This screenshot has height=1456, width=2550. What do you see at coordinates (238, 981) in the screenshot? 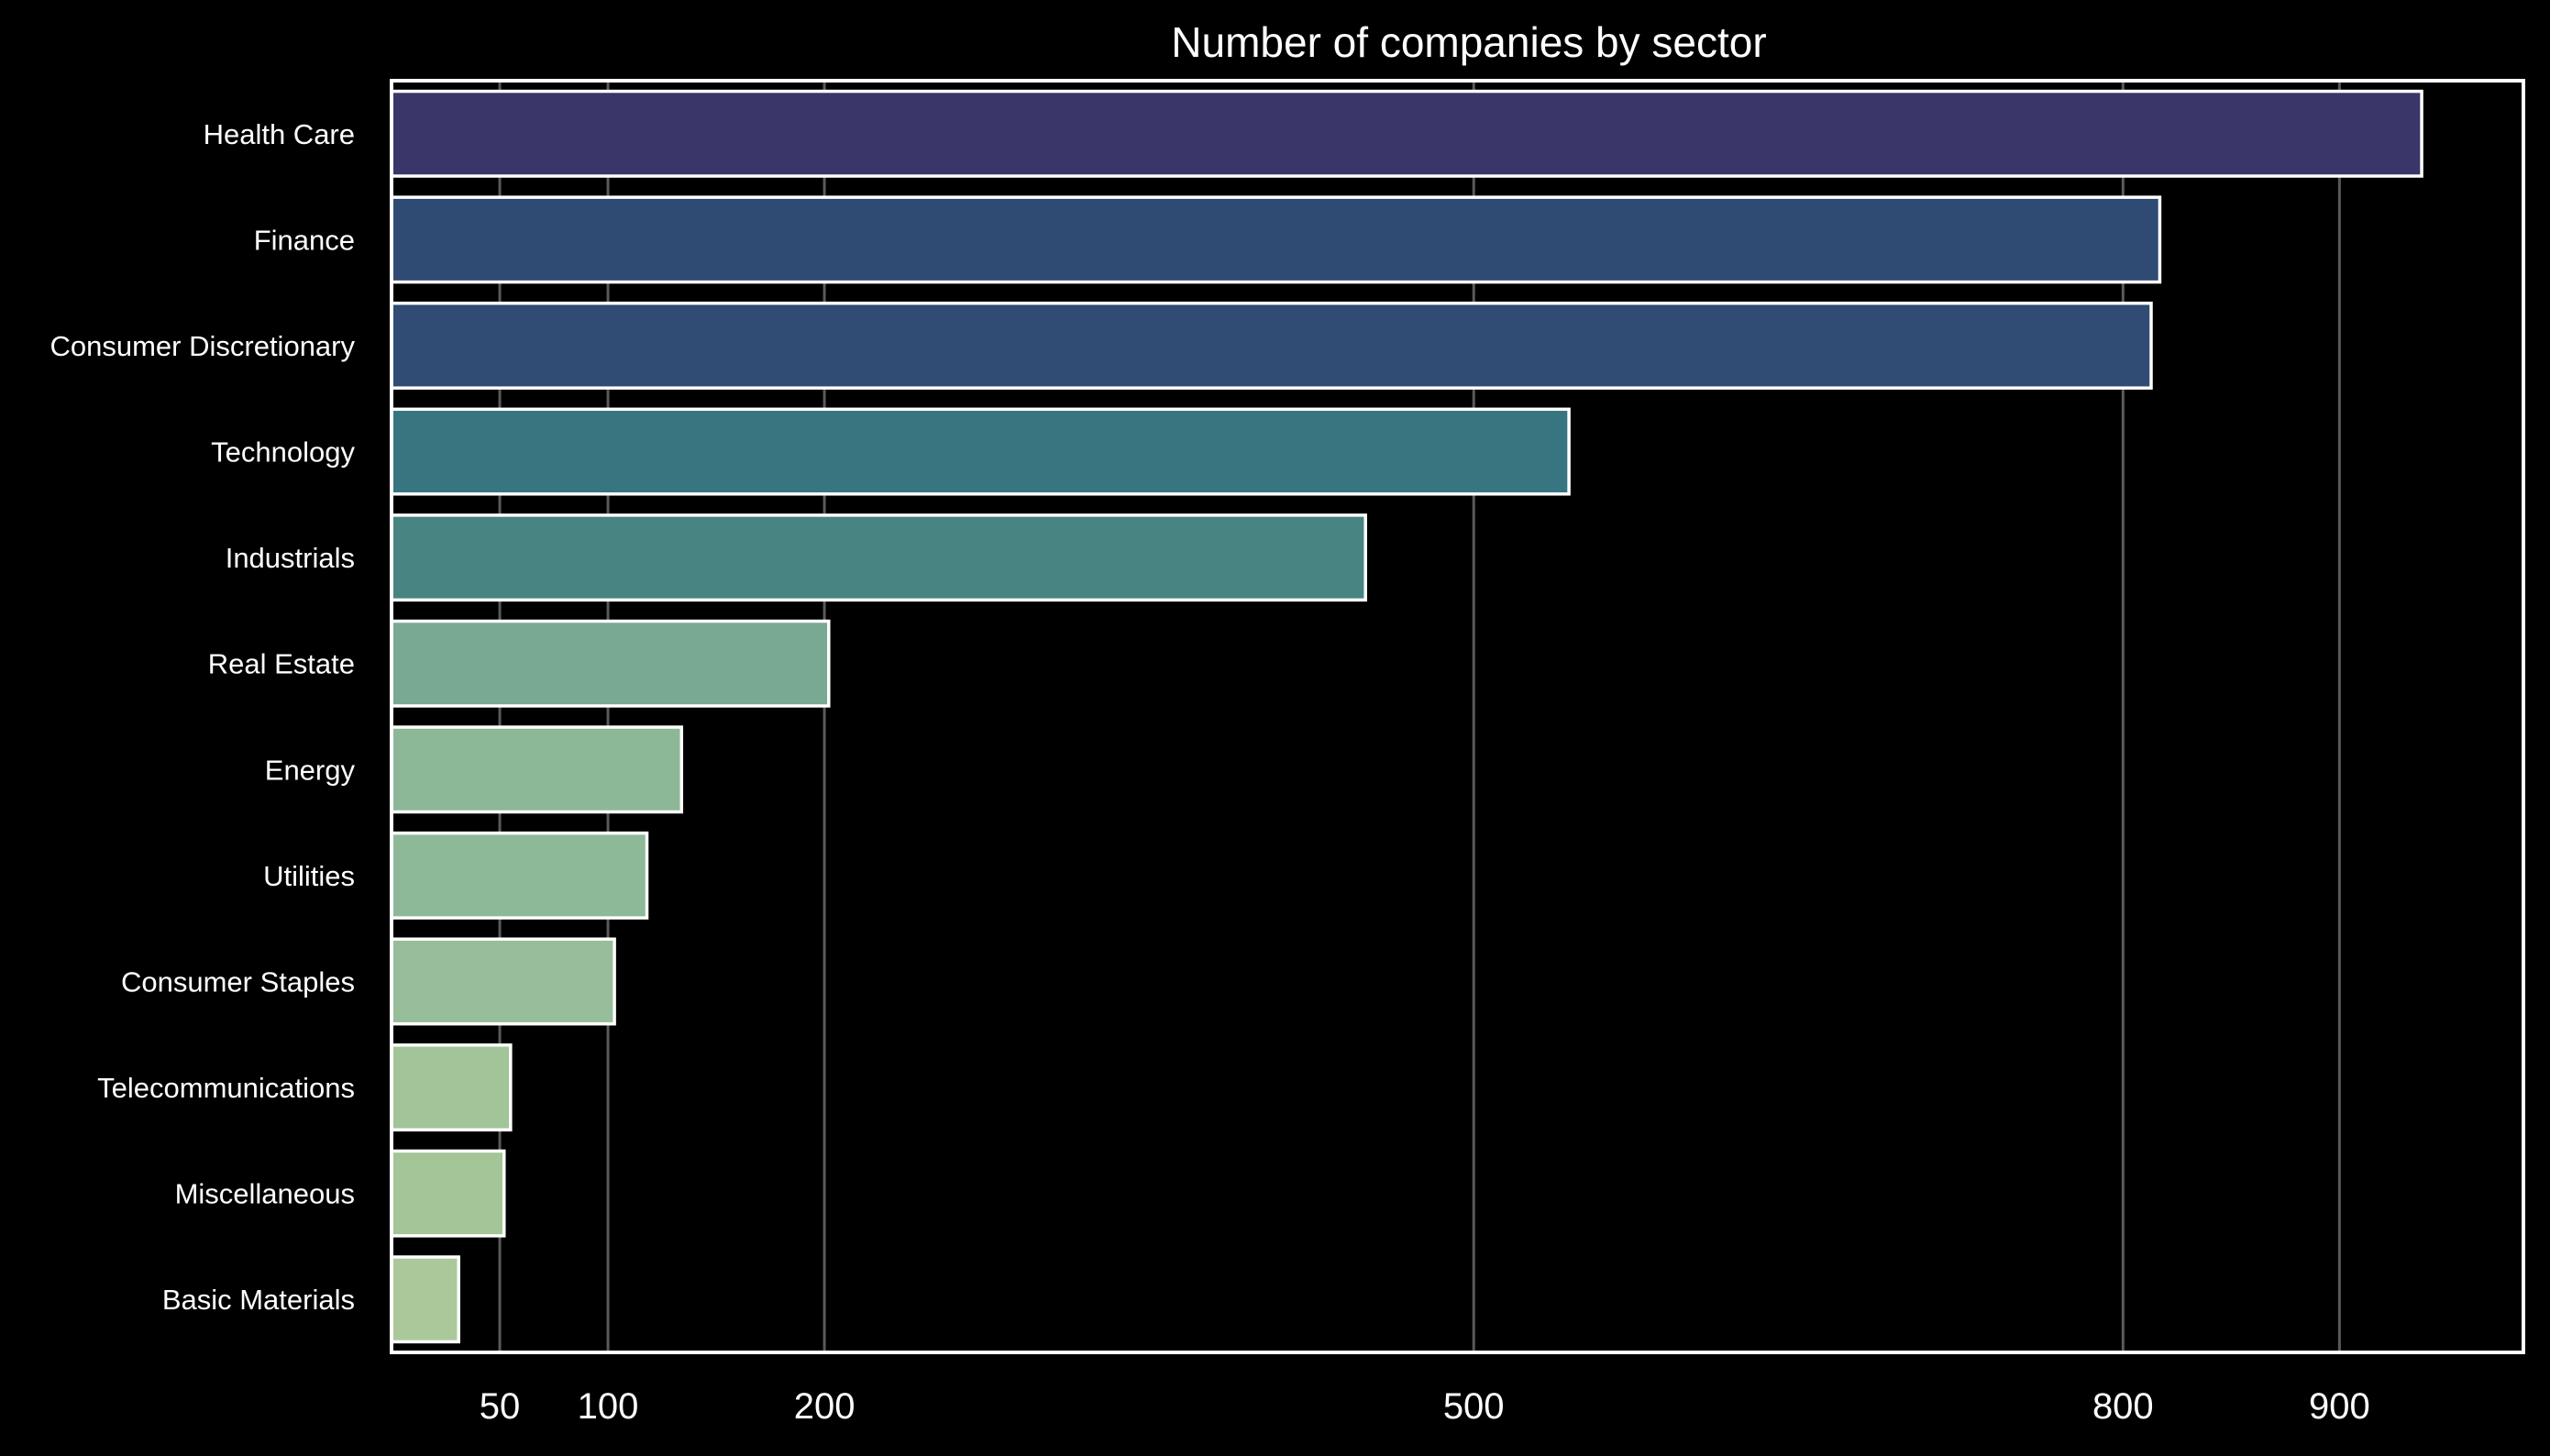
I see `category-label: Consumer Staples` at bounding box center [238, 981].